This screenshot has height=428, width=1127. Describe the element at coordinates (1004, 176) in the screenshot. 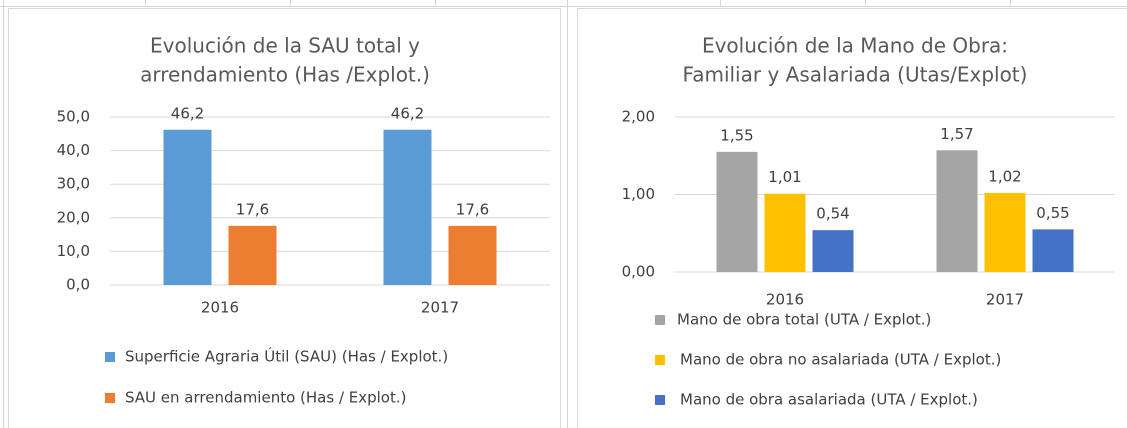

I see `data-label: 1,02` at that location.